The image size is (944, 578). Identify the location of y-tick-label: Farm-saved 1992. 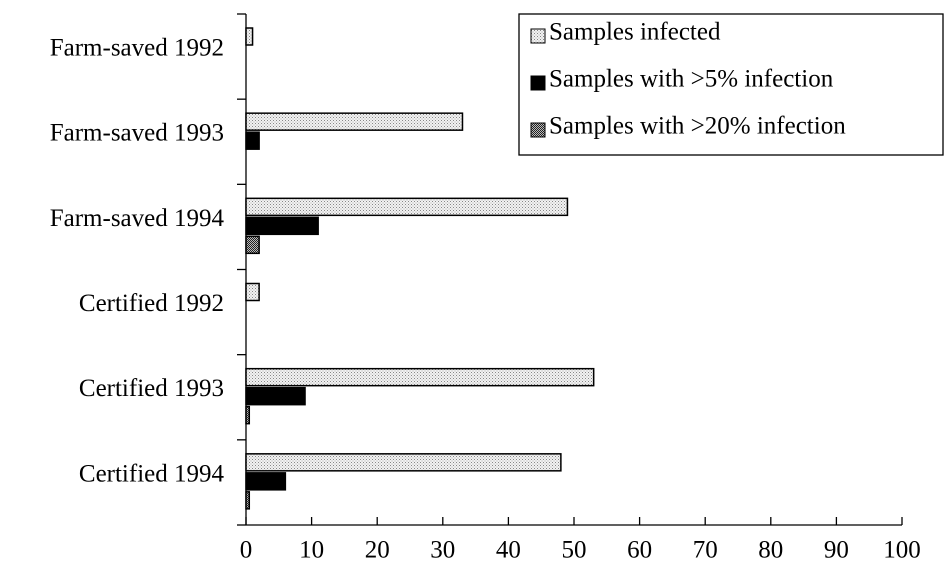
(137, 48).